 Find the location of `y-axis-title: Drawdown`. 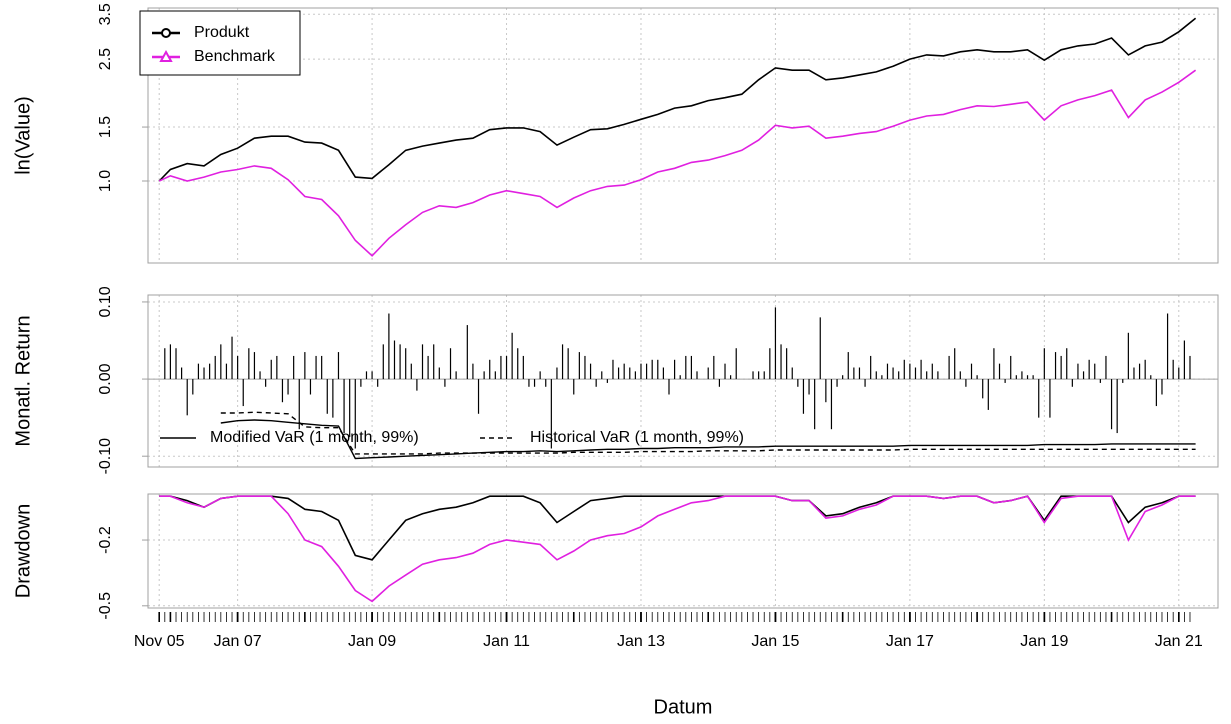

y-axis-title: Drawdown is located at coordinates (23, 551).